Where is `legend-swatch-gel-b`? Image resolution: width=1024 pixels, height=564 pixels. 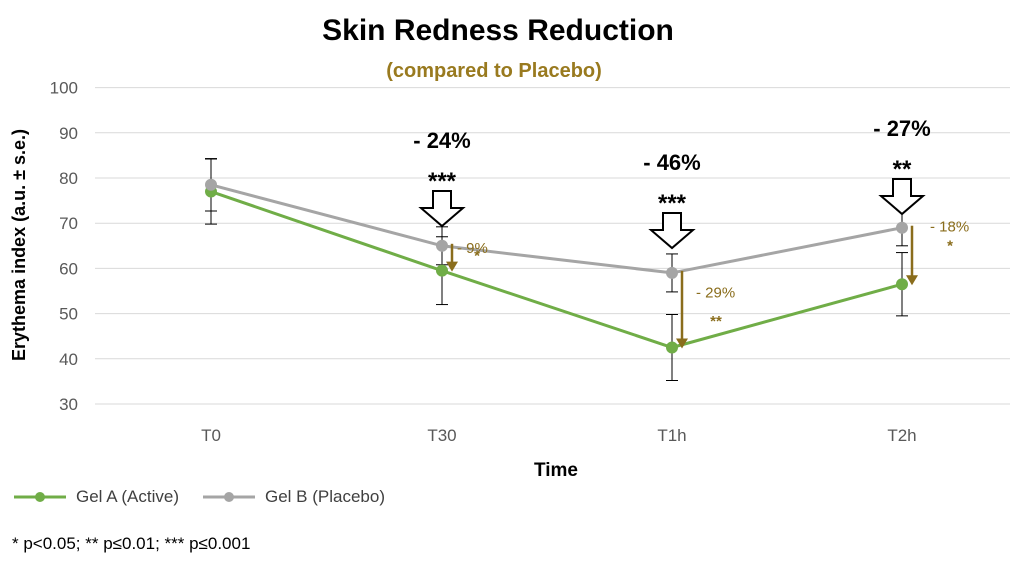 legend-swatch-gel-b is located at coordinates (228, 497).